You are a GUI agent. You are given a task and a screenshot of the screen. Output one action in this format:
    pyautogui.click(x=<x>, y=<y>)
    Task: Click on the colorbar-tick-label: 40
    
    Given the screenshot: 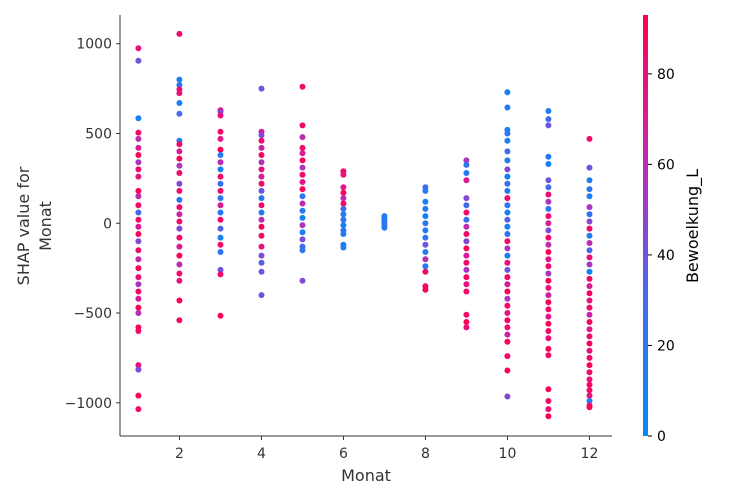 What is the action you would take?
    pyautogui.click(x=666, y=256)
    